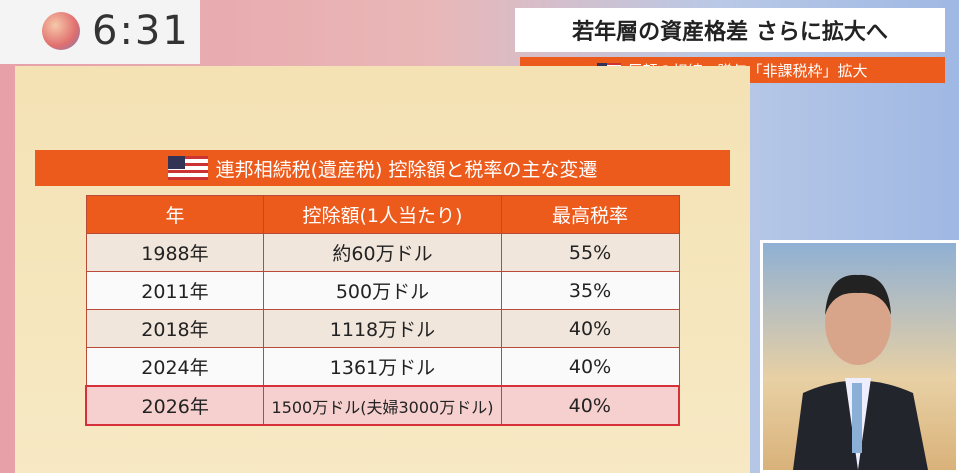 The height and width of the screenshot is (473, 959). Describe the element at coordinates (175, 214) in the screenshot. I see `header-cell: 年` at that location.